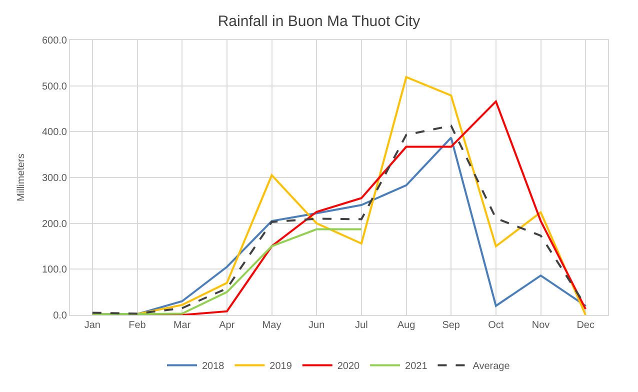 This screenshot has height=392, width=638. I want to click on x-tick-label: Dec, so click(585, 325).